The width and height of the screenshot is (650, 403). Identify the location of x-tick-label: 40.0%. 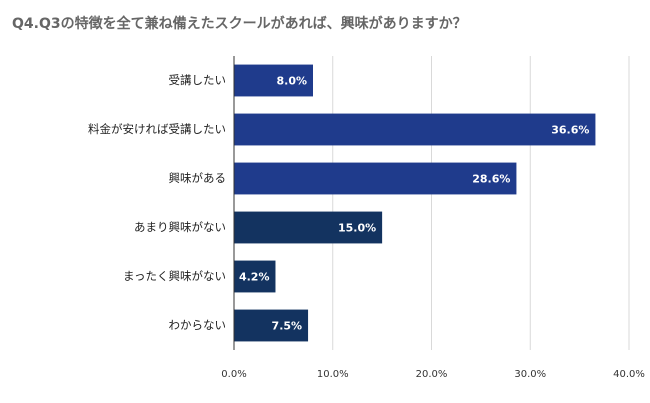
(629, 374).